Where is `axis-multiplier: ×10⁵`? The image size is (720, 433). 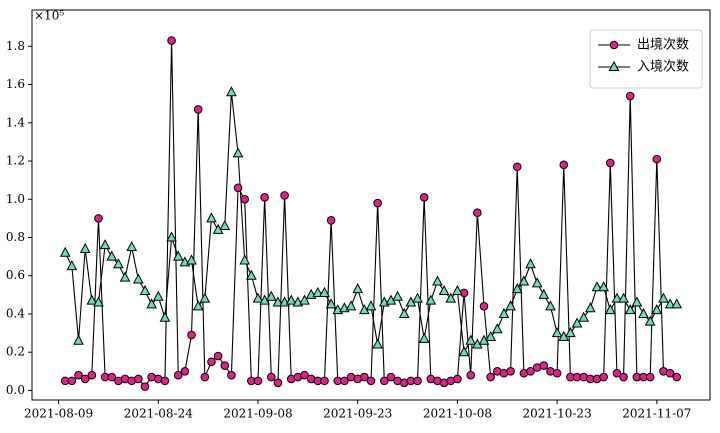 axis-multiplier: ×10⁵ is located at coordinates (49, 16).